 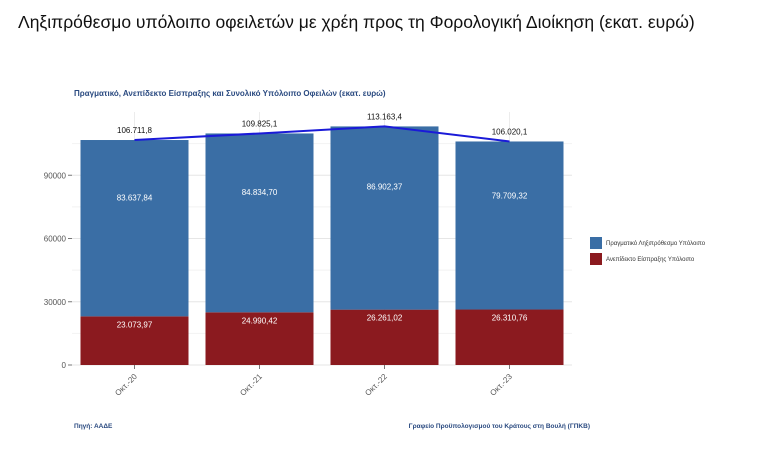 I want to click on total-value-label: 109.825,1, so click(x=260, y=123).